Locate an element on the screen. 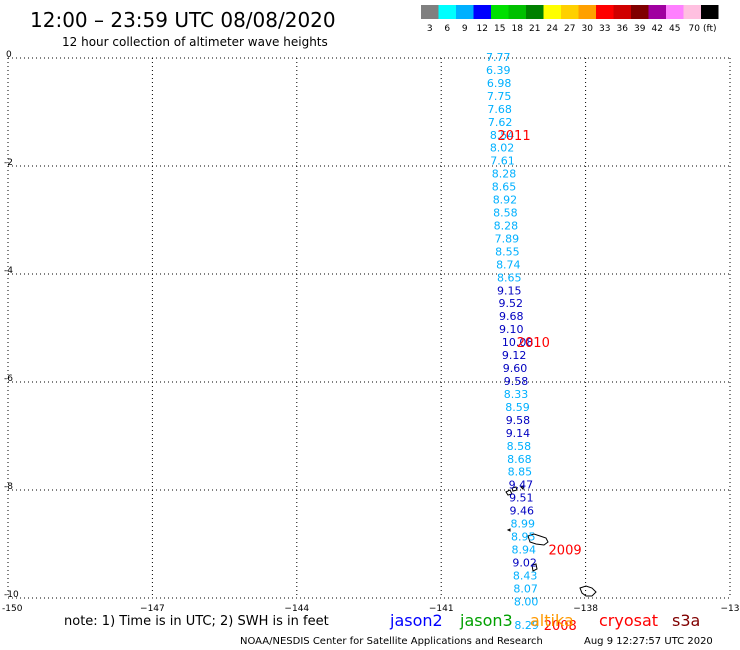 The height and width of the screenshot is (650, 740). wave-height-label: 8.55 is located at coordinates (507, 251).